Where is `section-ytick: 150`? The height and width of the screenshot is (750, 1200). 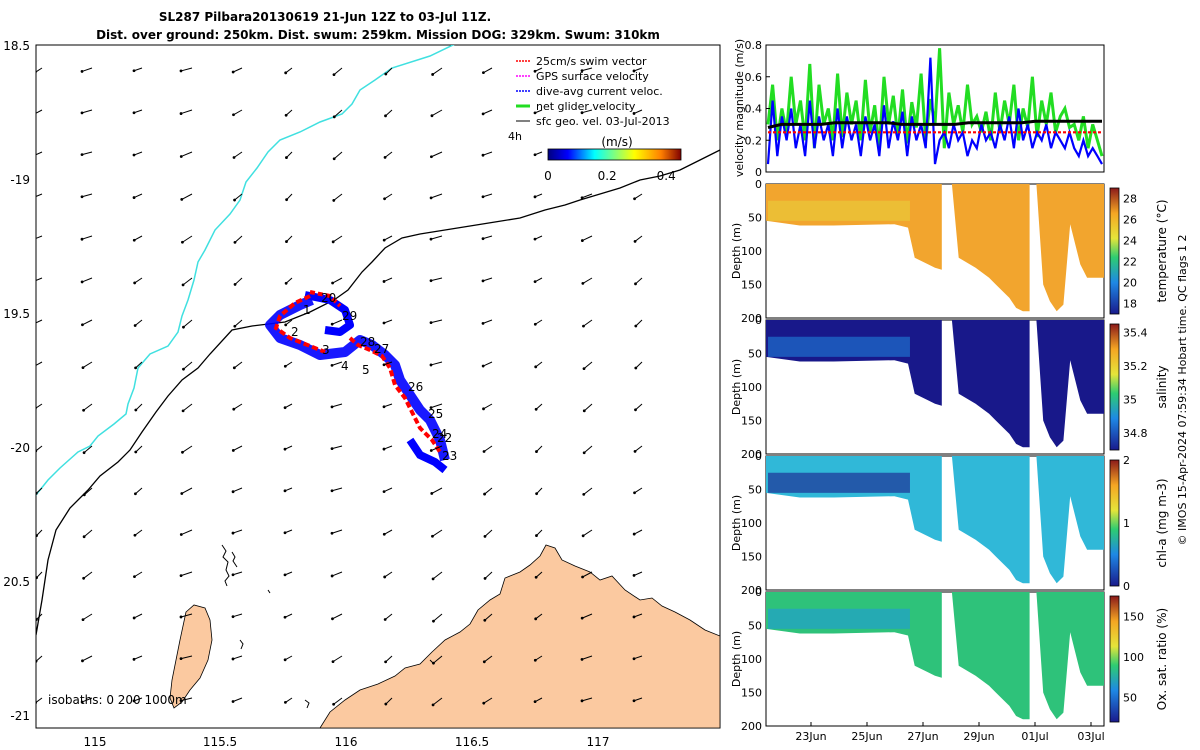
section-ytick: 150 is located at coordinates (751, 421).